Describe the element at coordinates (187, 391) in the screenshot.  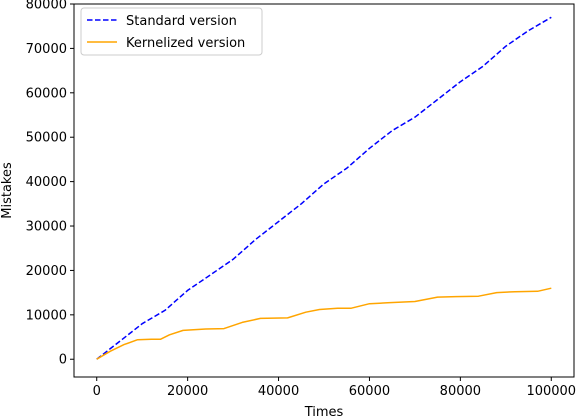
I see `x-tick-label: 20000` at that location.